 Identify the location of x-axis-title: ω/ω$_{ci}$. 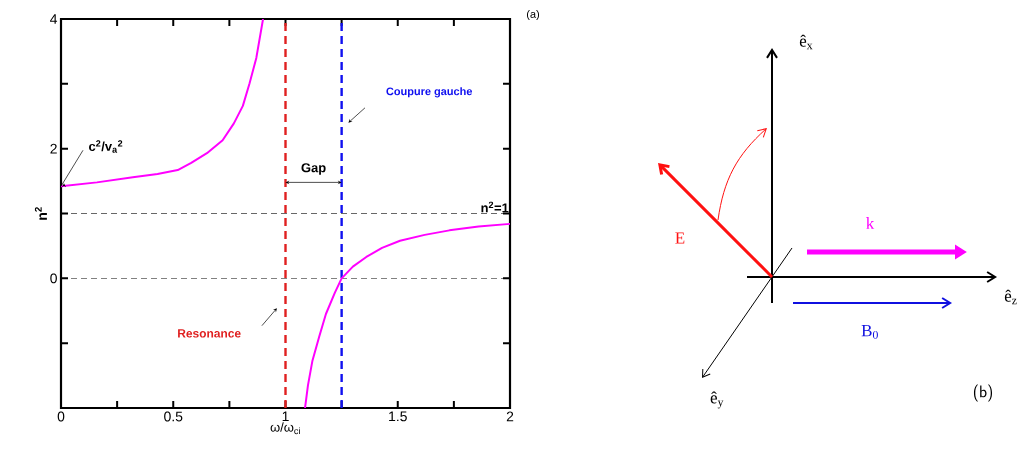
(285, 428).